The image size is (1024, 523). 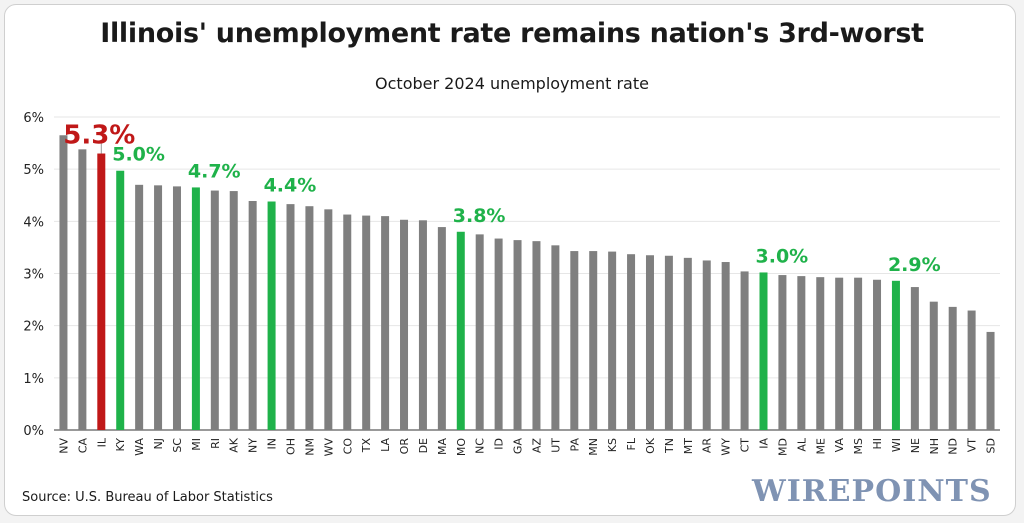 What do you see at coordinates (290, 186) in the screenshot?
I see `data-label-in: 4.4%` at bounding box center [290, 186].